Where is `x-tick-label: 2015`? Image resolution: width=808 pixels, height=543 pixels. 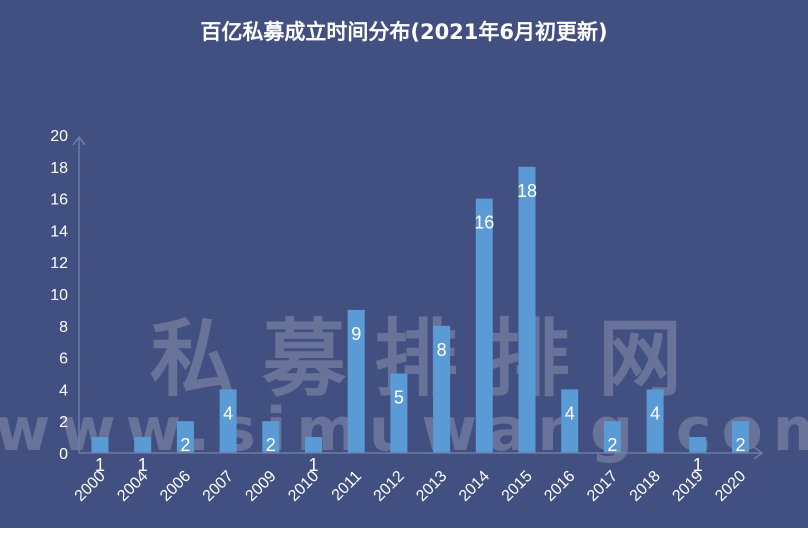 x-tick-label: 2015 is located at coordinates (517, 486).